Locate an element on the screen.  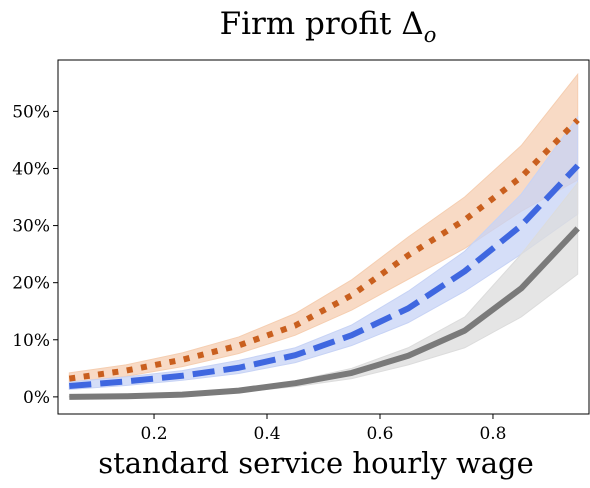
chart-title-subscript: o is located at coordinates (430, 35).